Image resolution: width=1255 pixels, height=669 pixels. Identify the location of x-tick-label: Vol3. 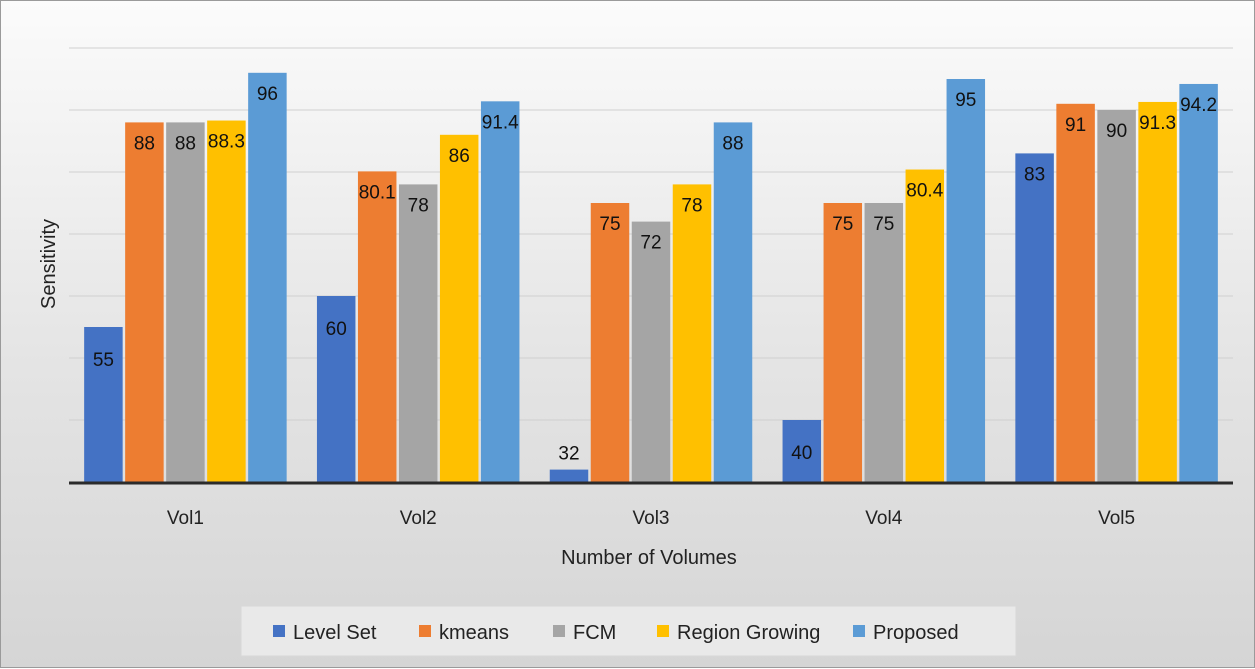
(651, 518).